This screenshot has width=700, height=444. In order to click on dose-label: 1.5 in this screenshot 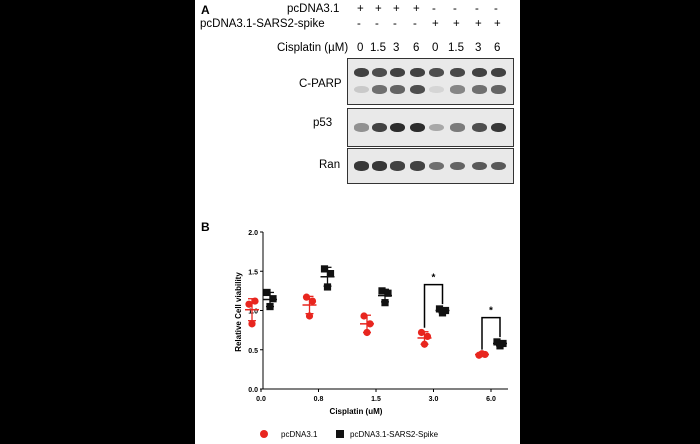, I will do `click(456, 48)`.